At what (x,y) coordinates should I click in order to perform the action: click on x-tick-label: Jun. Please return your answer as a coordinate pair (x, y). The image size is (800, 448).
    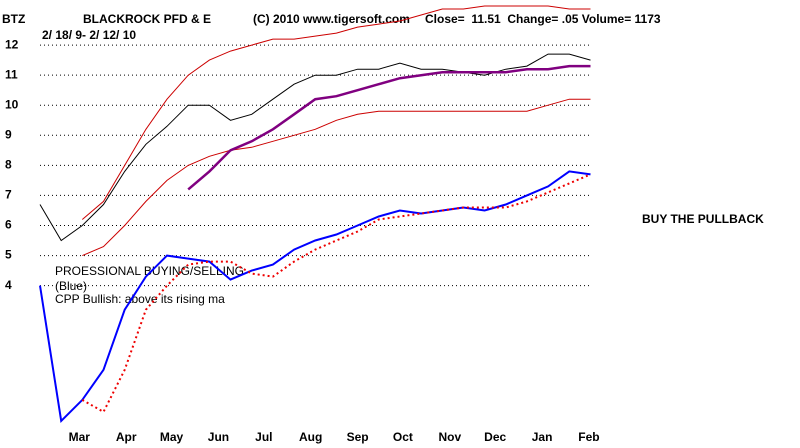
    Looking at the image, I should click on (218, 437).